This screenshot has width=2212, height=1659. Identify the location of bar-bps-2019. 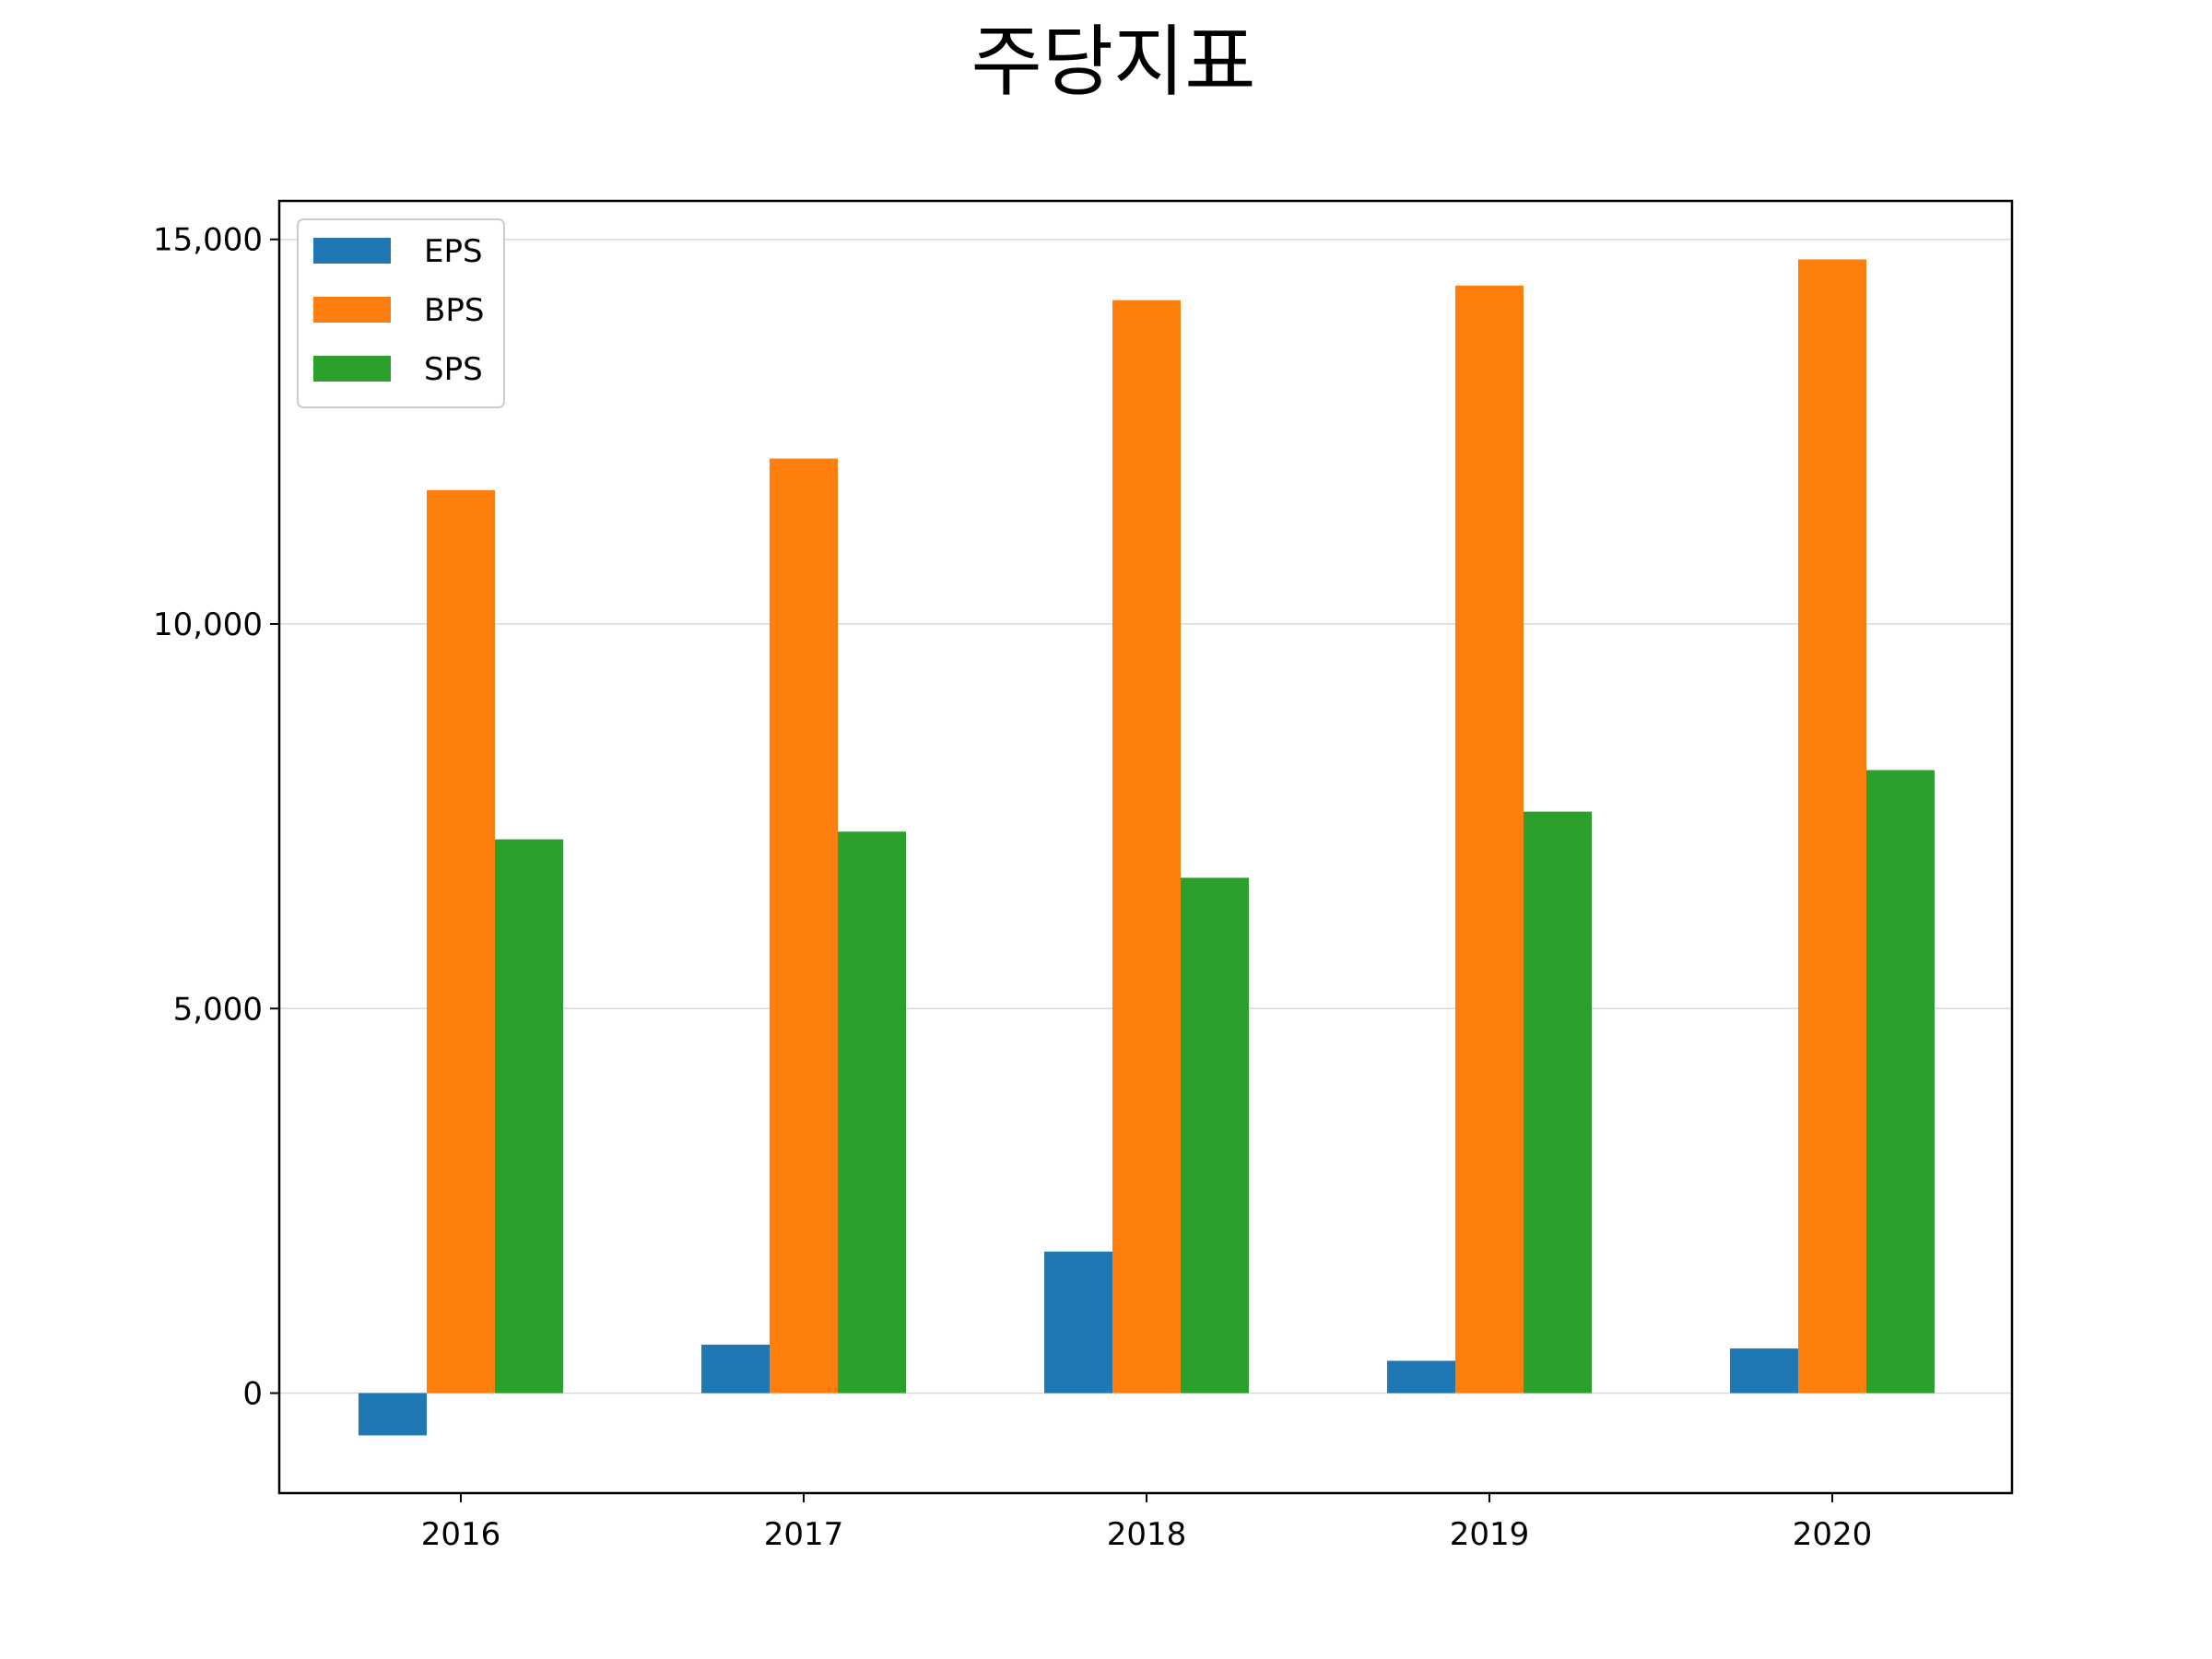
(1489, 839).